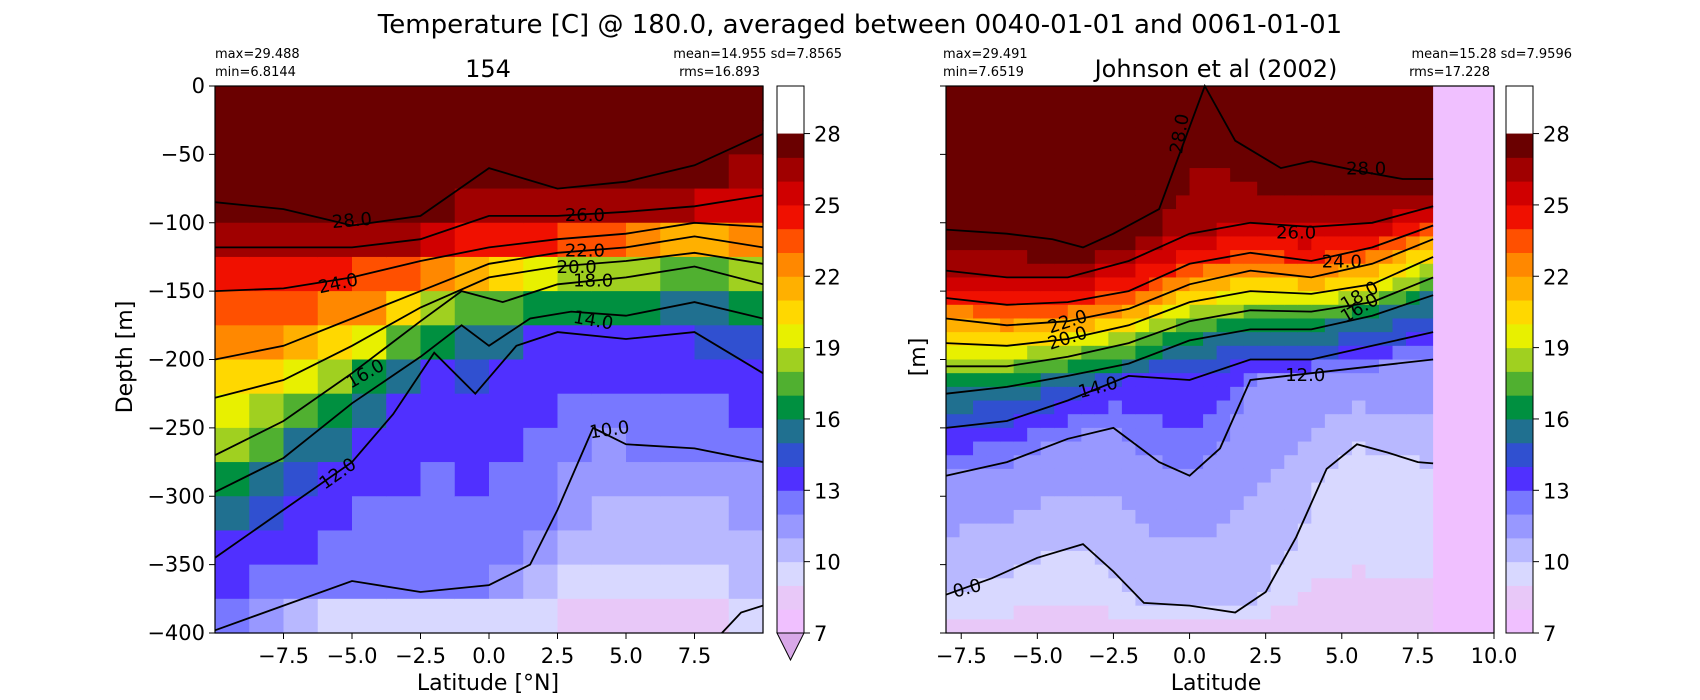 This screenshot has width=1700, height=700. What do you see at coordinates (198, 86) in the screenshot?
I see `y-tick-label: 0` at bounding box center [198, 86].